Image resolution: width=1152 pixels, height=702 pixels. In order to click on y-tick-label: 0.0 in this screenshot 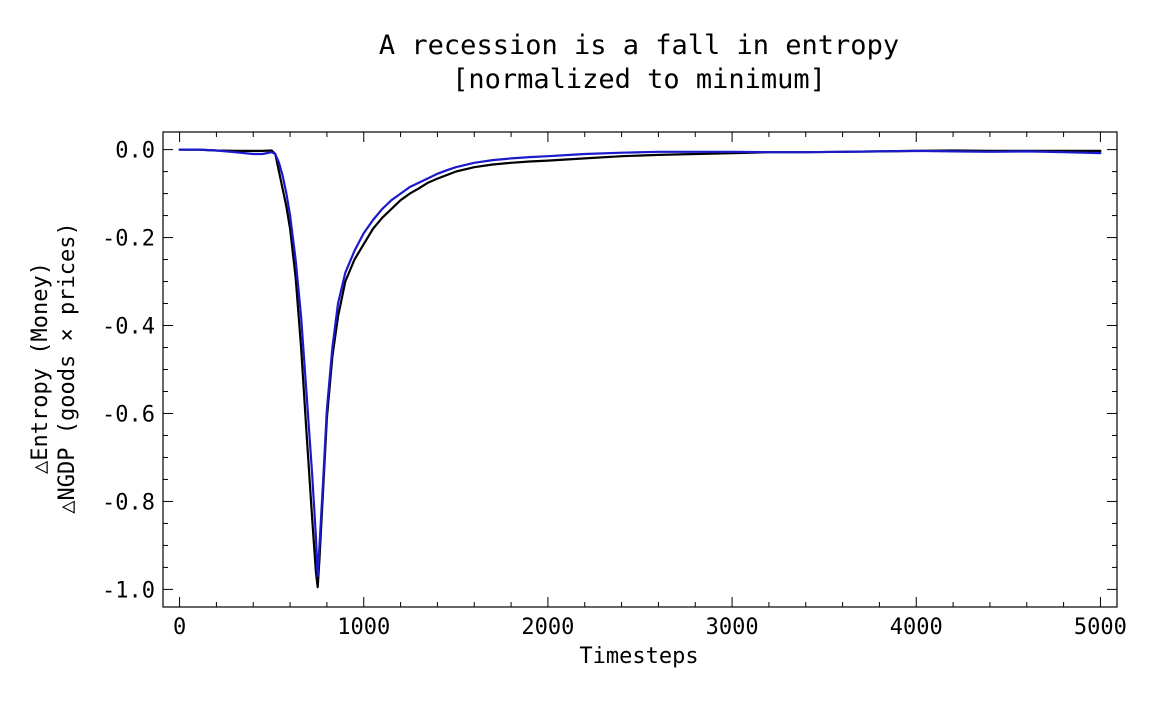, I will do `click(135, 151)`.